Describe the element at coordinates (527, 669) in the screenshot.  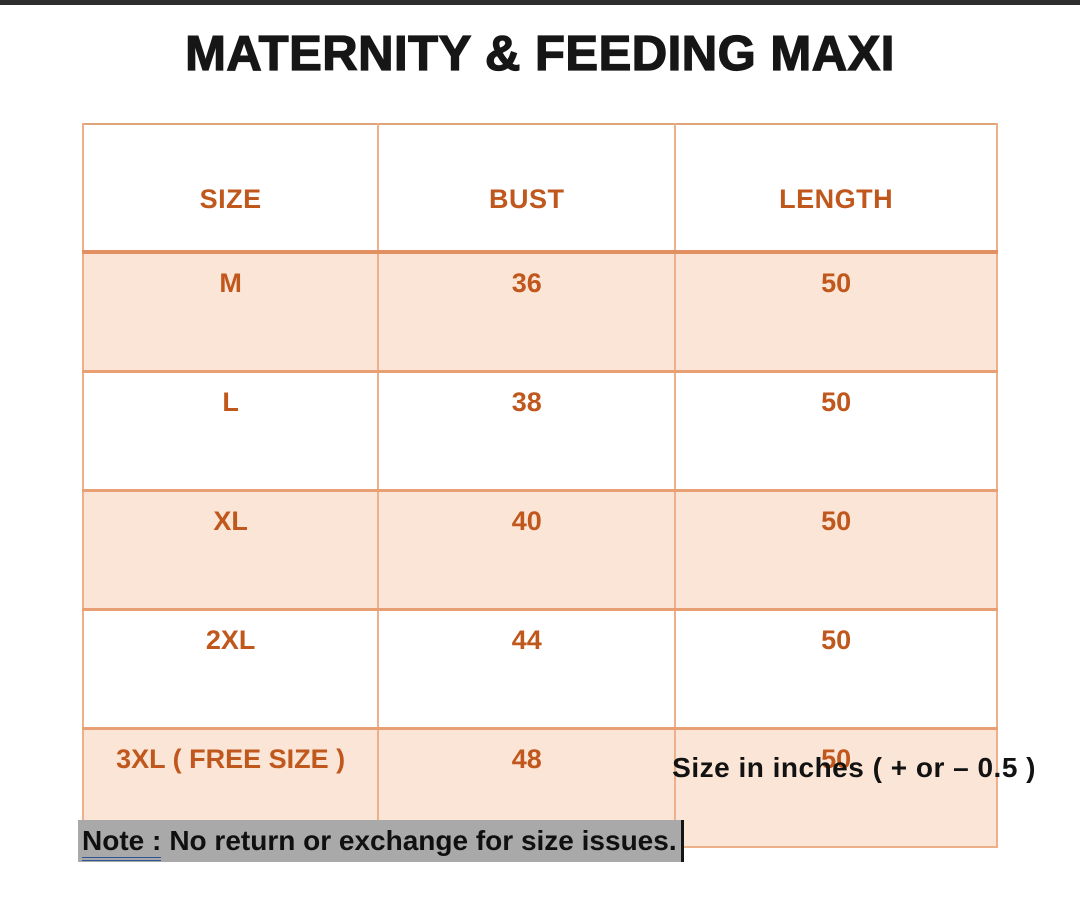
I see `bust-cell: 44` at that location.